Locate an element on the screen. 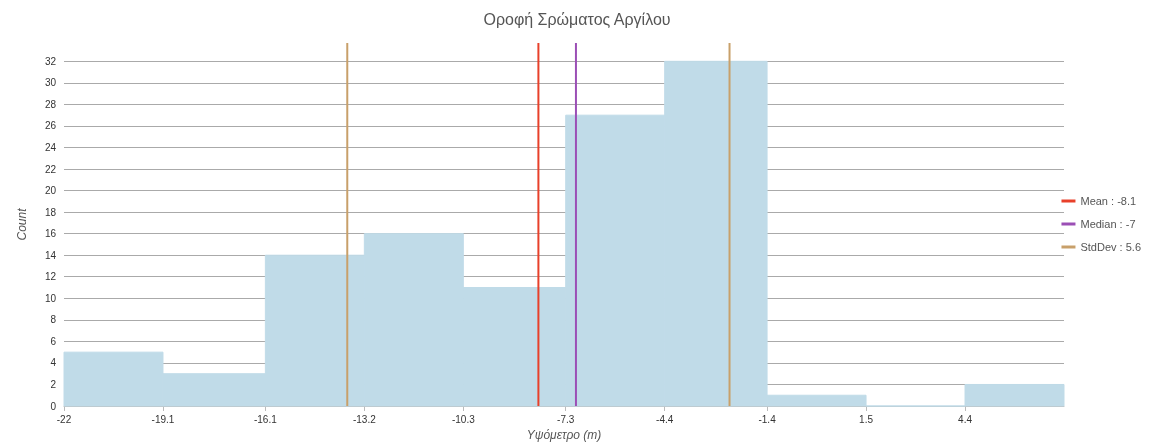  y-tick-label: 6 is located at coordinates (53, 341).